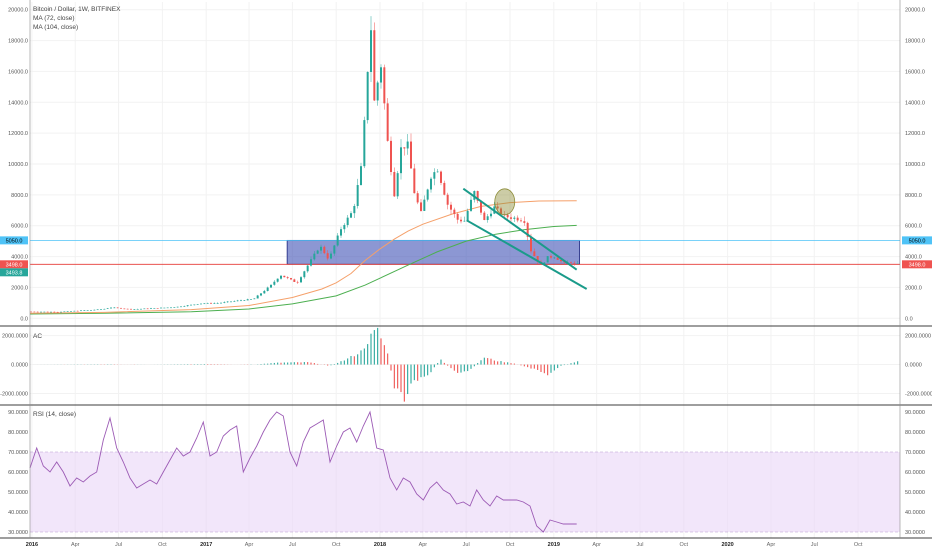  What do you see at coordinates (19, 227) in the screenshot?
I see `price-tick-label-left: 6000.0` at bounding box center [19, 227].